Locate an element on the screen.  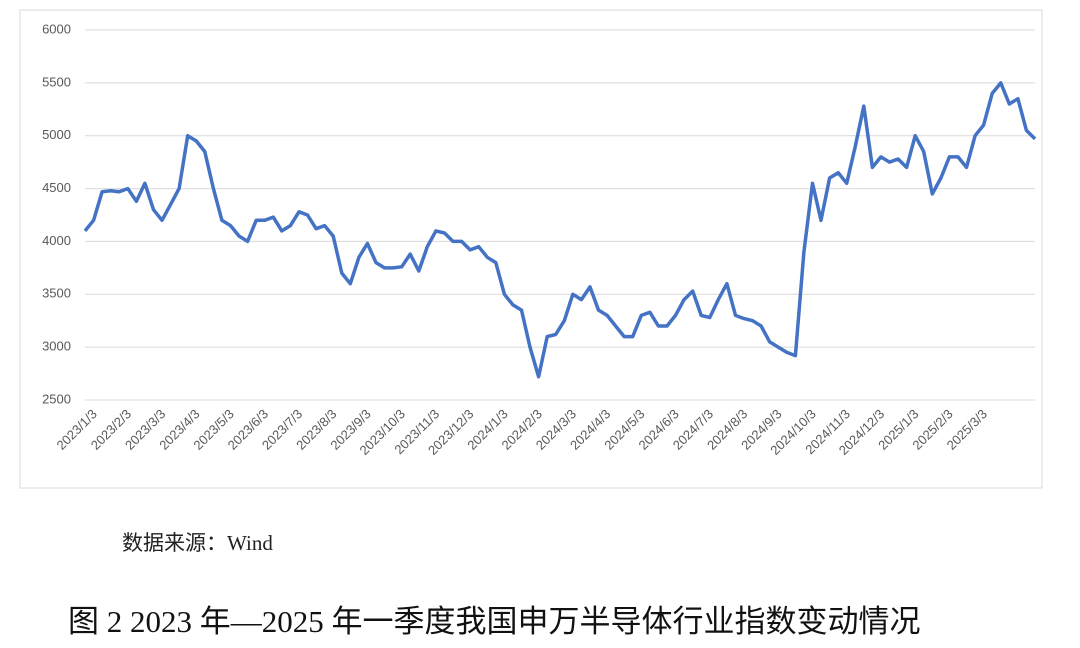
y-tick-label: 6000 is located at coordinates (56, 28).